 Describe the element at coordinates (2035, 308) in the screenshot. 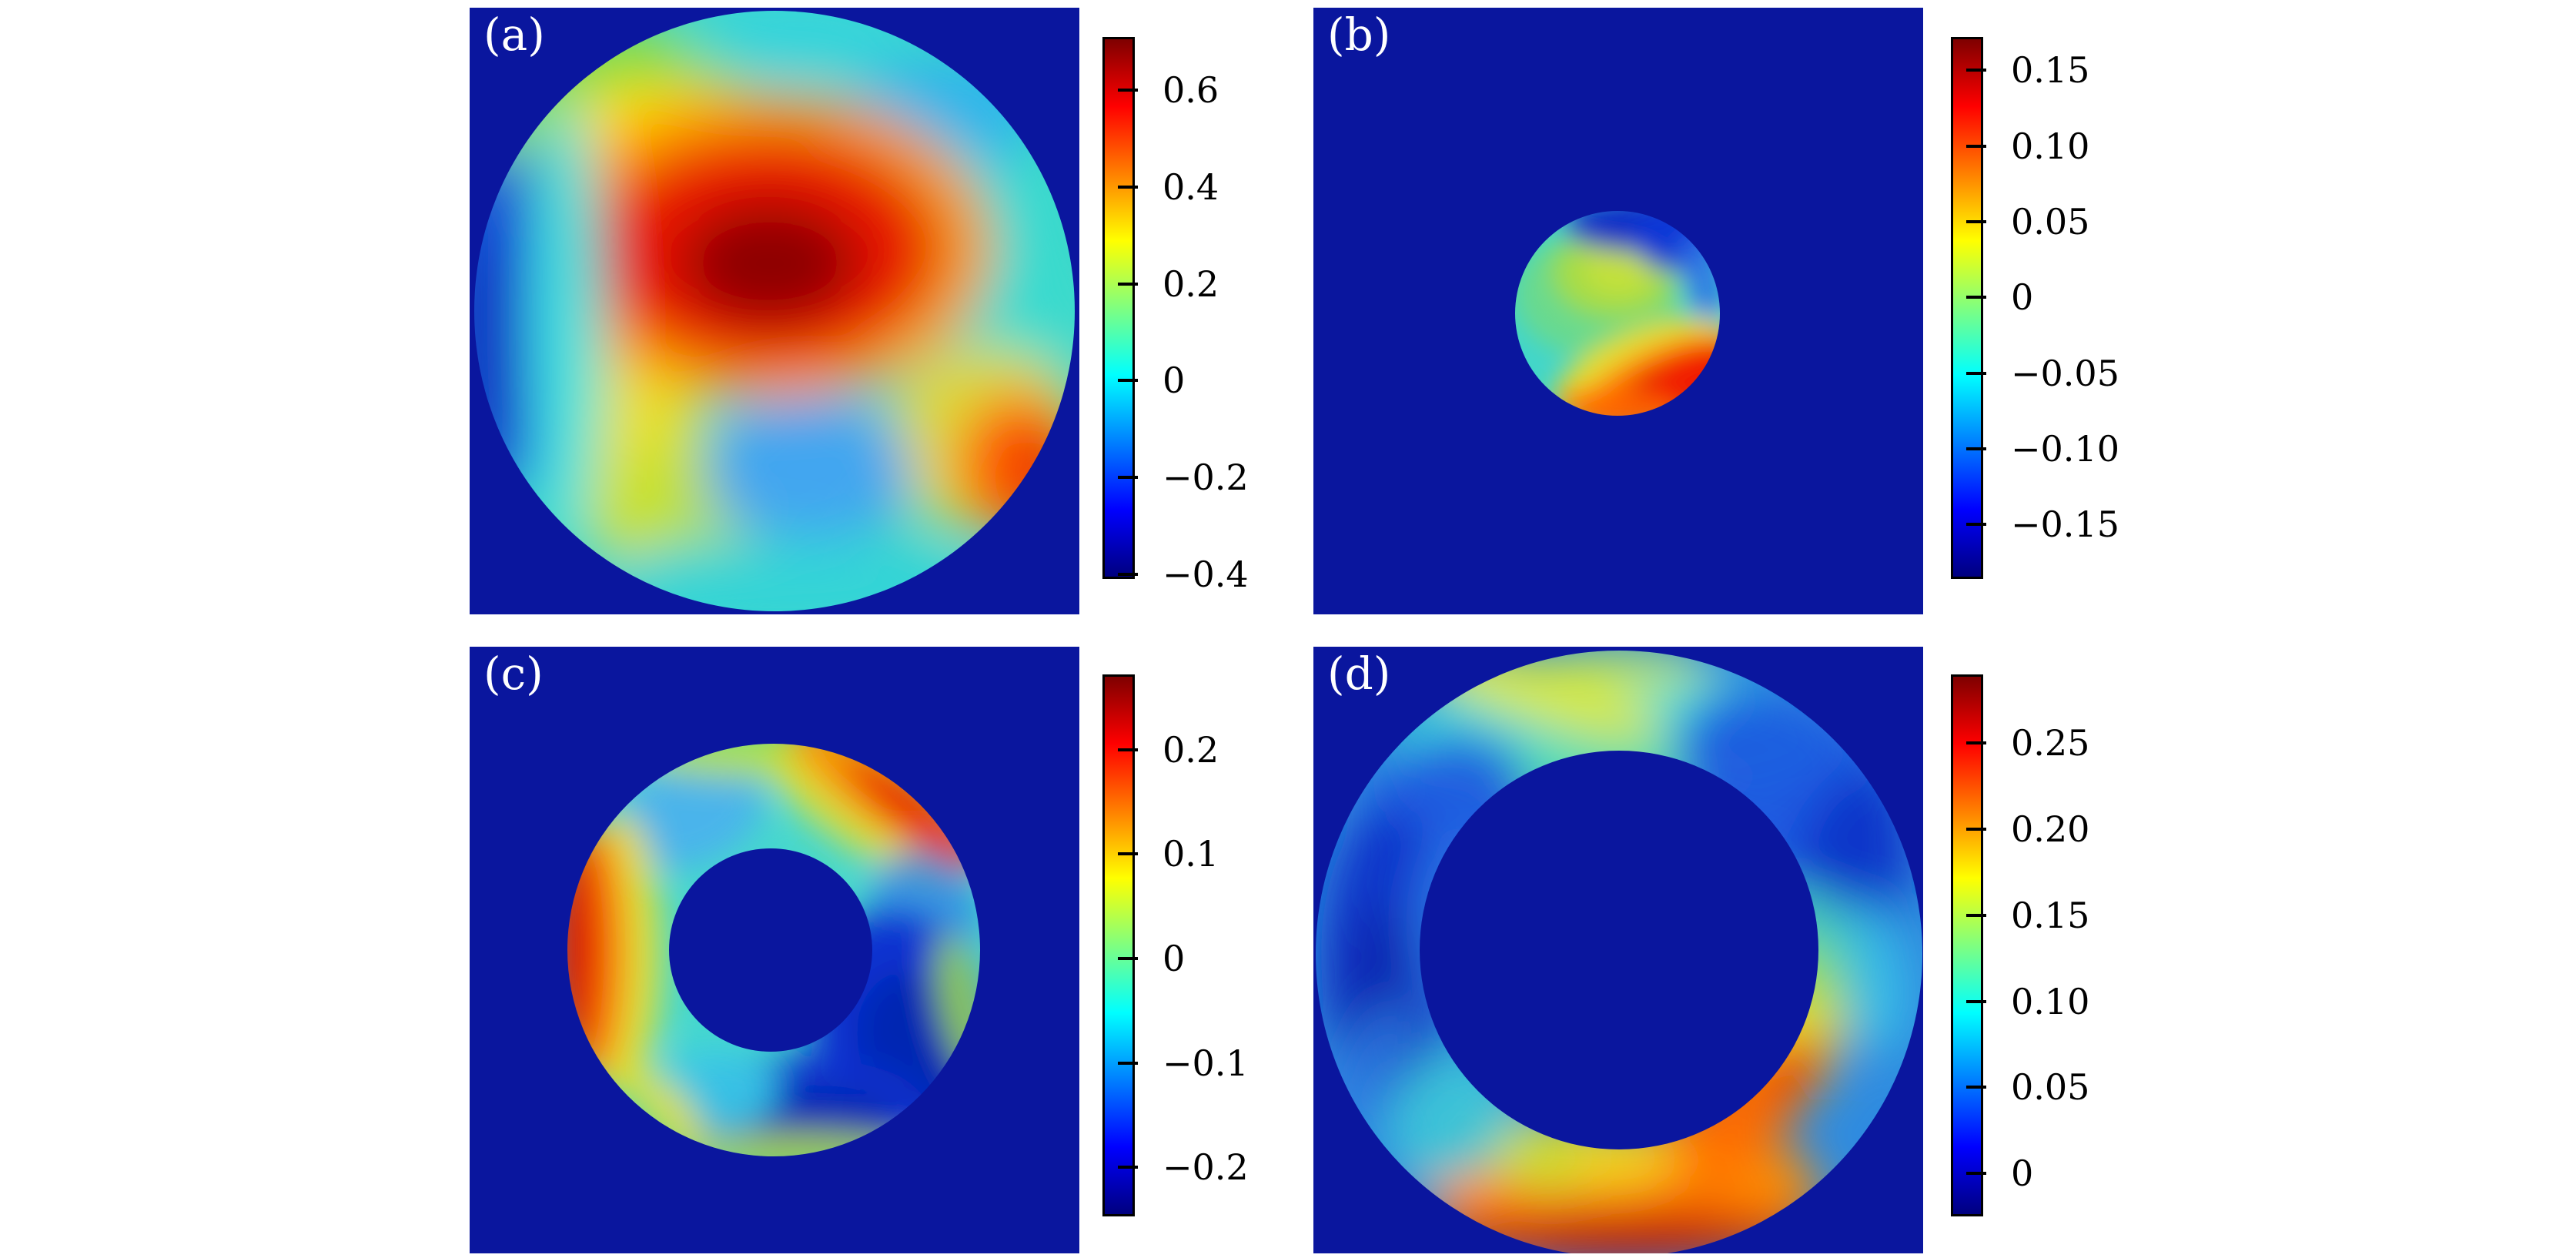

I see `colorbar-b: 0.15 0.10 0.05 0 −0.05 −0.10 −0.15` at that location.